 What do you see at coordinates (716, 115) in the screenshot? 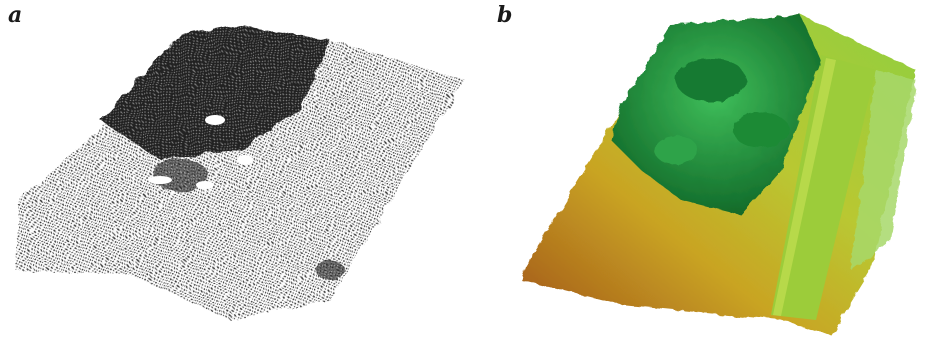
I see `tree-canopy` at bounding box center [716, 115].